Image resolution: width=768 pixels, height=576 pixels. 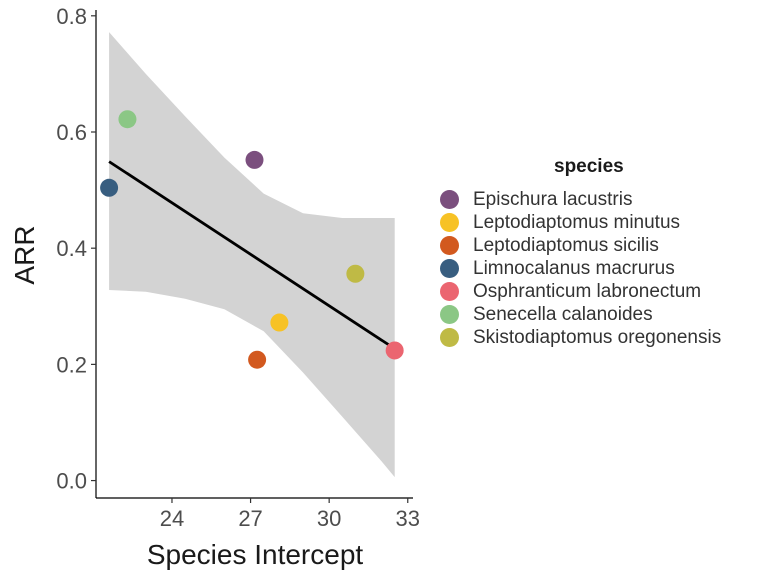 I want to click on x-axis-title: Species Intercept, so click(x=255, y=554).